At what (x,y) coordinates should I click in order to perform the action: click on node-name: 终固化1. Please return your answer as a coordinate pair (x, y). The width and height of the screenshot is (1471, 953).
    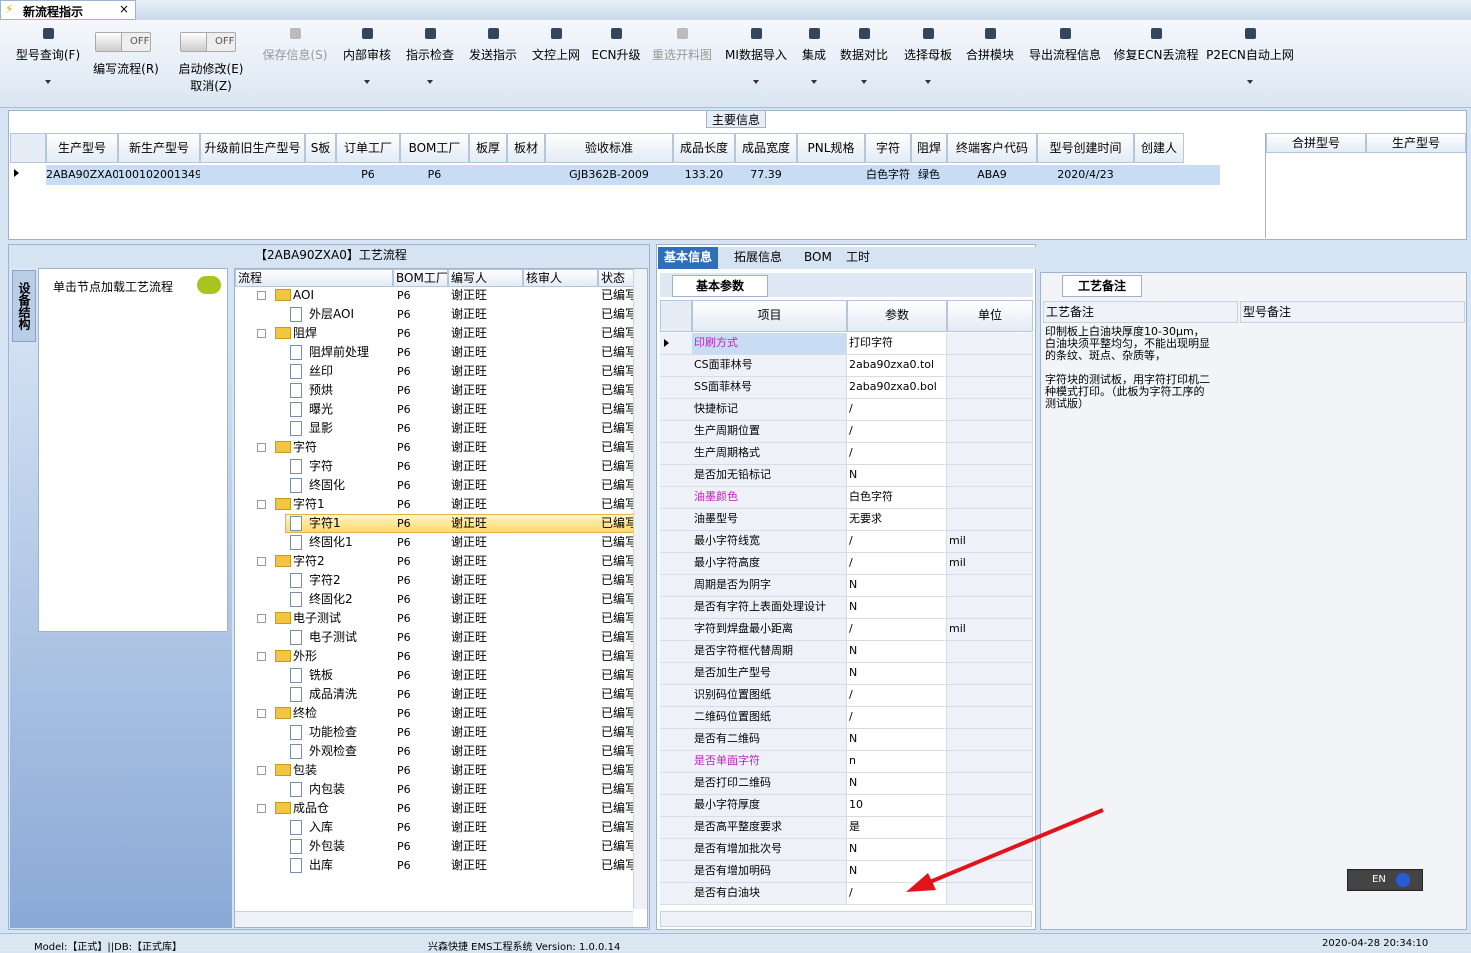
    Looking at the image, I should click on (331, 542).